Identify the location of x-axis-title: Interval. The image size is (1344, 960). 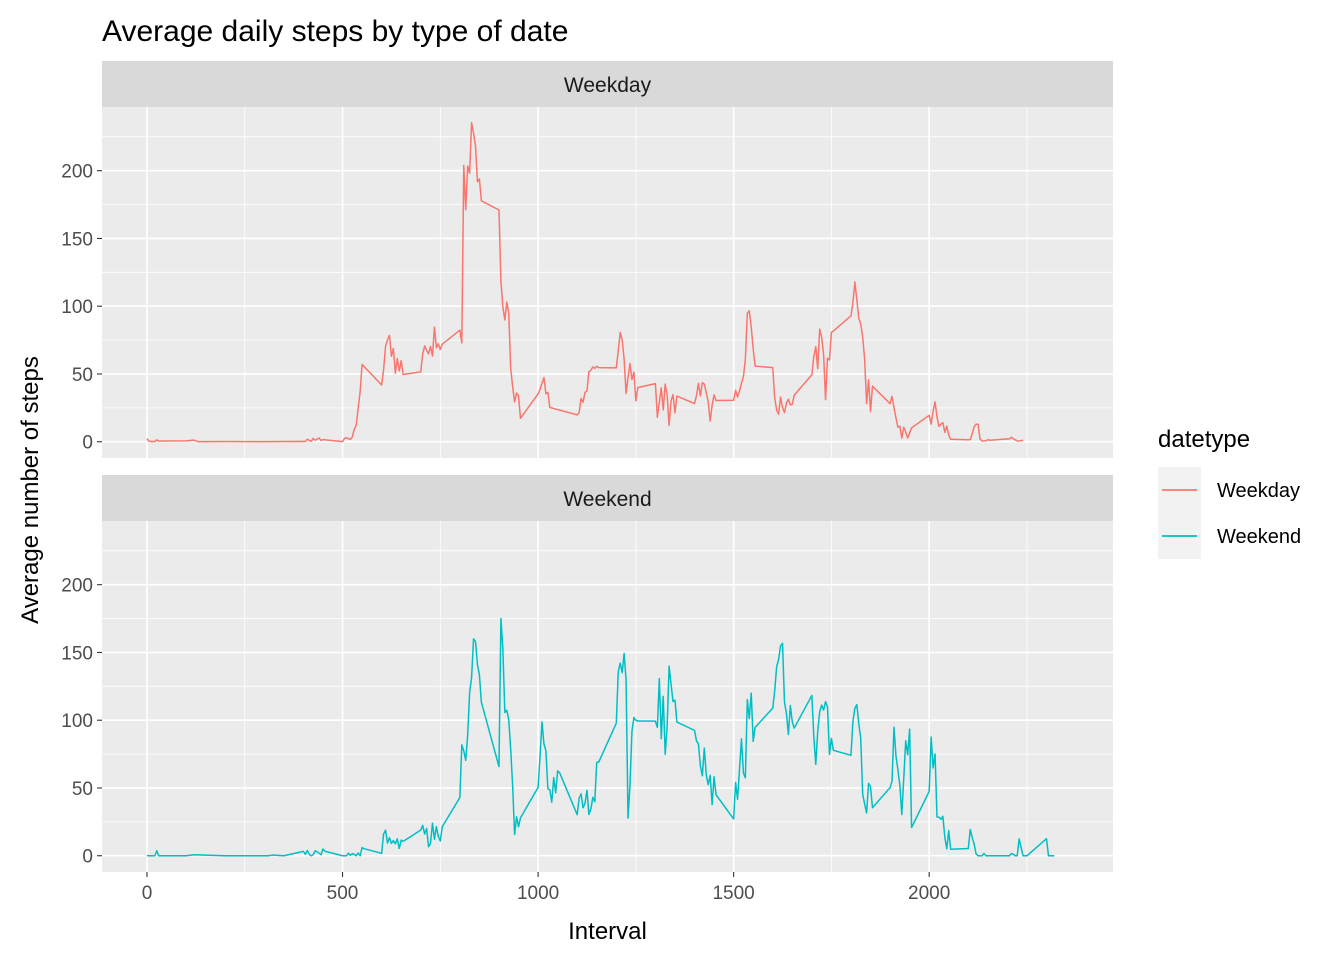
(607, 931).